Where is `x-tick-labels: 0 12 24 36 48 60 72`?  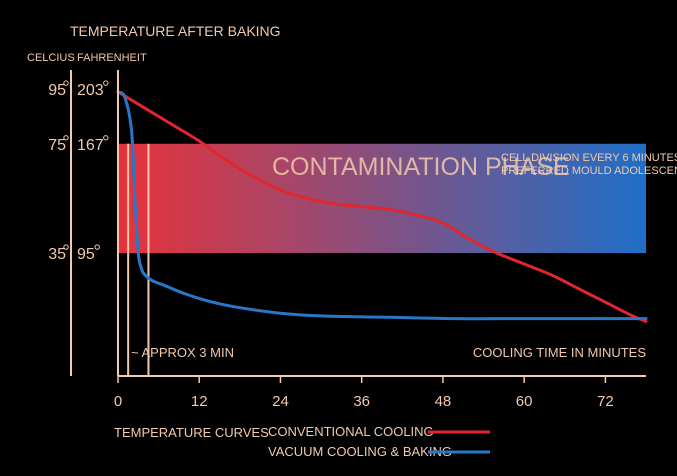 x-tick-labels: 0 12 24 36 48 60 72 is located at coordinates (364, 393).